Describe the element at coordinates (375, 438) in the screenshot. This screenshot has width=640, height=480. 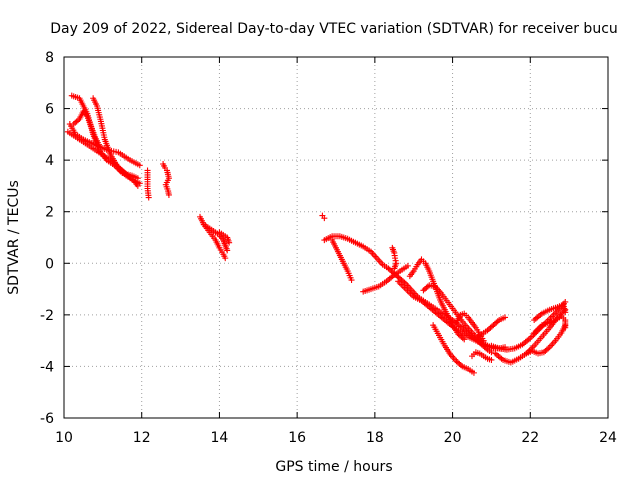
I see `x-tick-label: 18` at that location.